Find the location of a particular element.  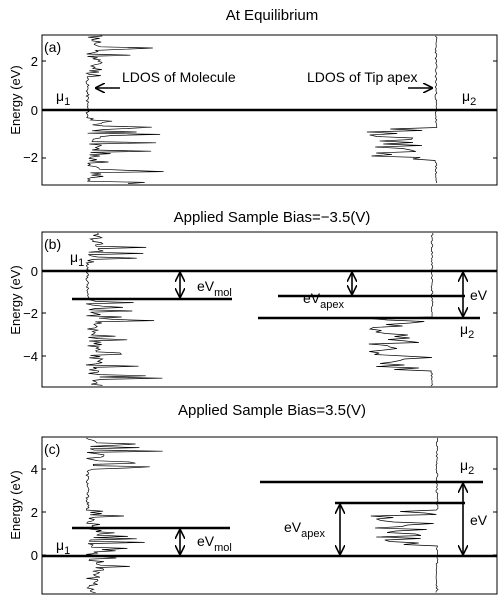

panel-c-evapex-label: eVapex is located at coordinates (304, 529).